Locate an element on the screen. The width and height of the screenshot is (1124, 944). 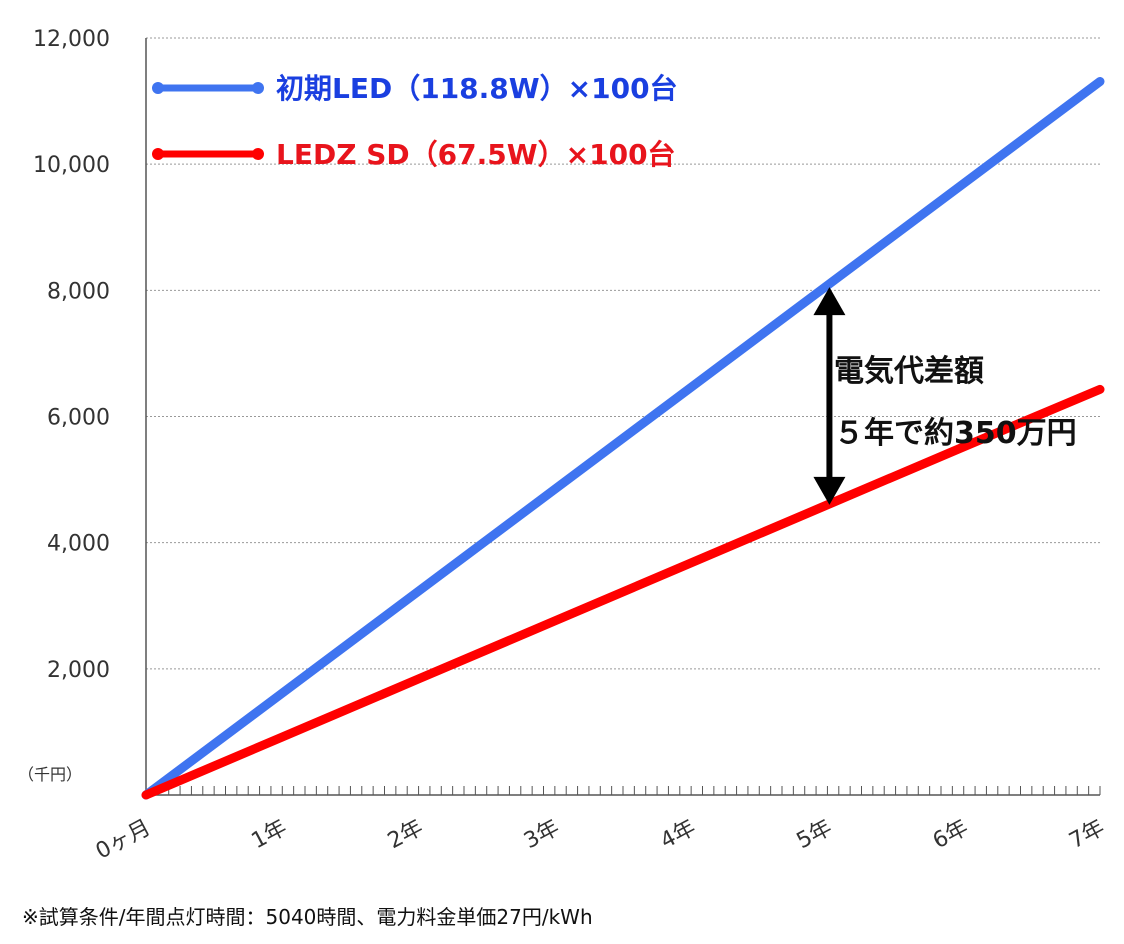
footnote: ※試算条件/年間点灯時間：5040時間、電力料金単価27円/kWh is located at coordinates (307, 917).